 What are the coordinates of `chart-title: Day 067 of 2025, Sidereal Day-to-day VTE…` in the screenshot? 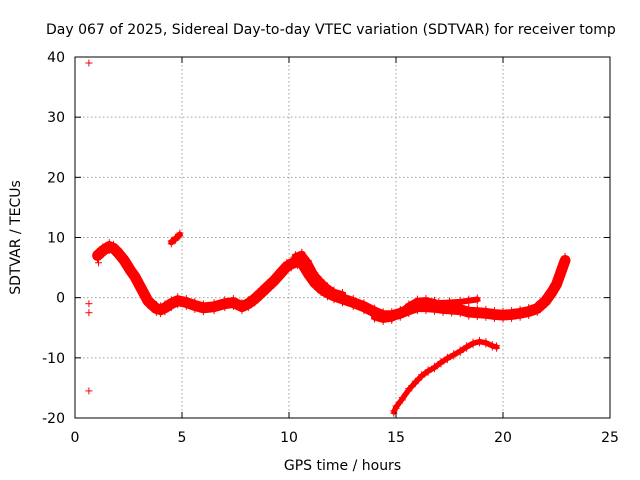 It's located at (331, 30).